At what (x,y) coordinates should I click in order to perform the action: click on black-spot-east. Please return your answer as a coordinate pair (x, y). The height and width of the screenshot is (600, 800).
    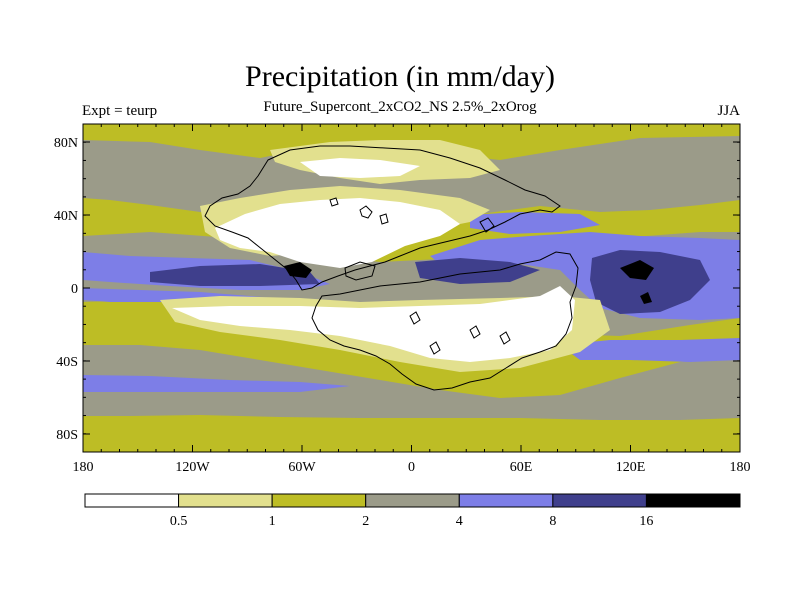
    Looking at the image, I should click on (637, 270).